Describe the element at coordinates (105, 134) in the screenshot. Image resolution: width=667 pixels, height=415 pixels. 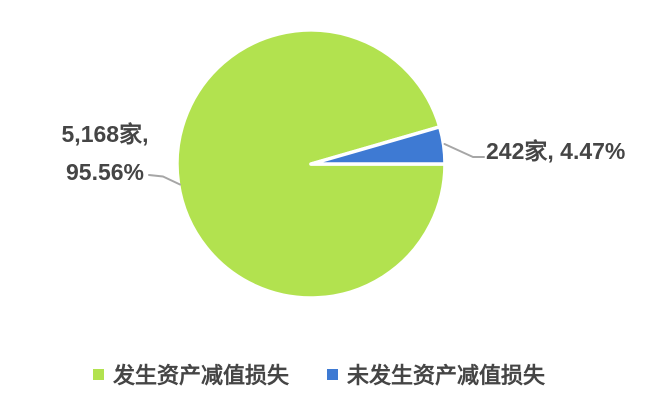
I see `data-label-occurred-value: 5,168家,` at that location.